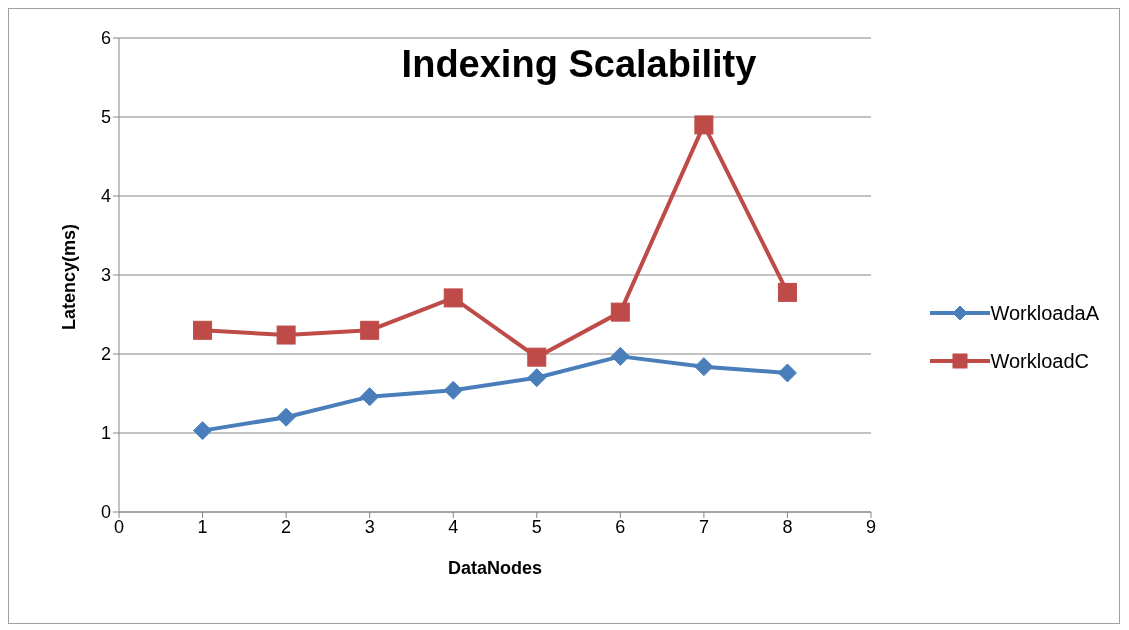  What do you see at coordinates (703, 526) in the screenshot?
I see `x-tick-label: 7` at bounding box center [703, 526].